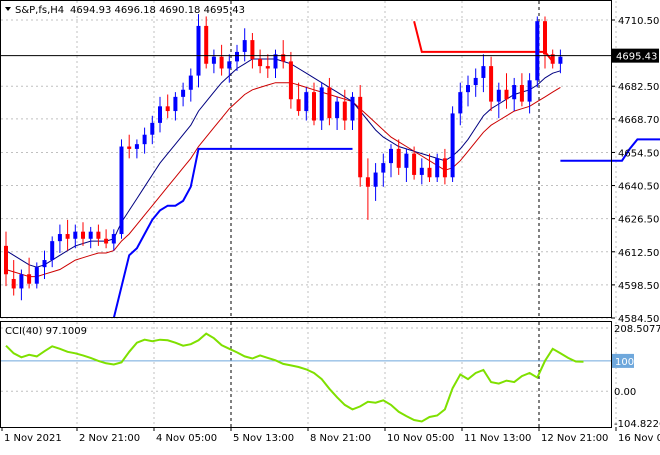  What do you see at coordinates (109, 438) in the screenshot?
I see `time-tick-label: 2 Nov 21:00` at bounding box center [109, 438].